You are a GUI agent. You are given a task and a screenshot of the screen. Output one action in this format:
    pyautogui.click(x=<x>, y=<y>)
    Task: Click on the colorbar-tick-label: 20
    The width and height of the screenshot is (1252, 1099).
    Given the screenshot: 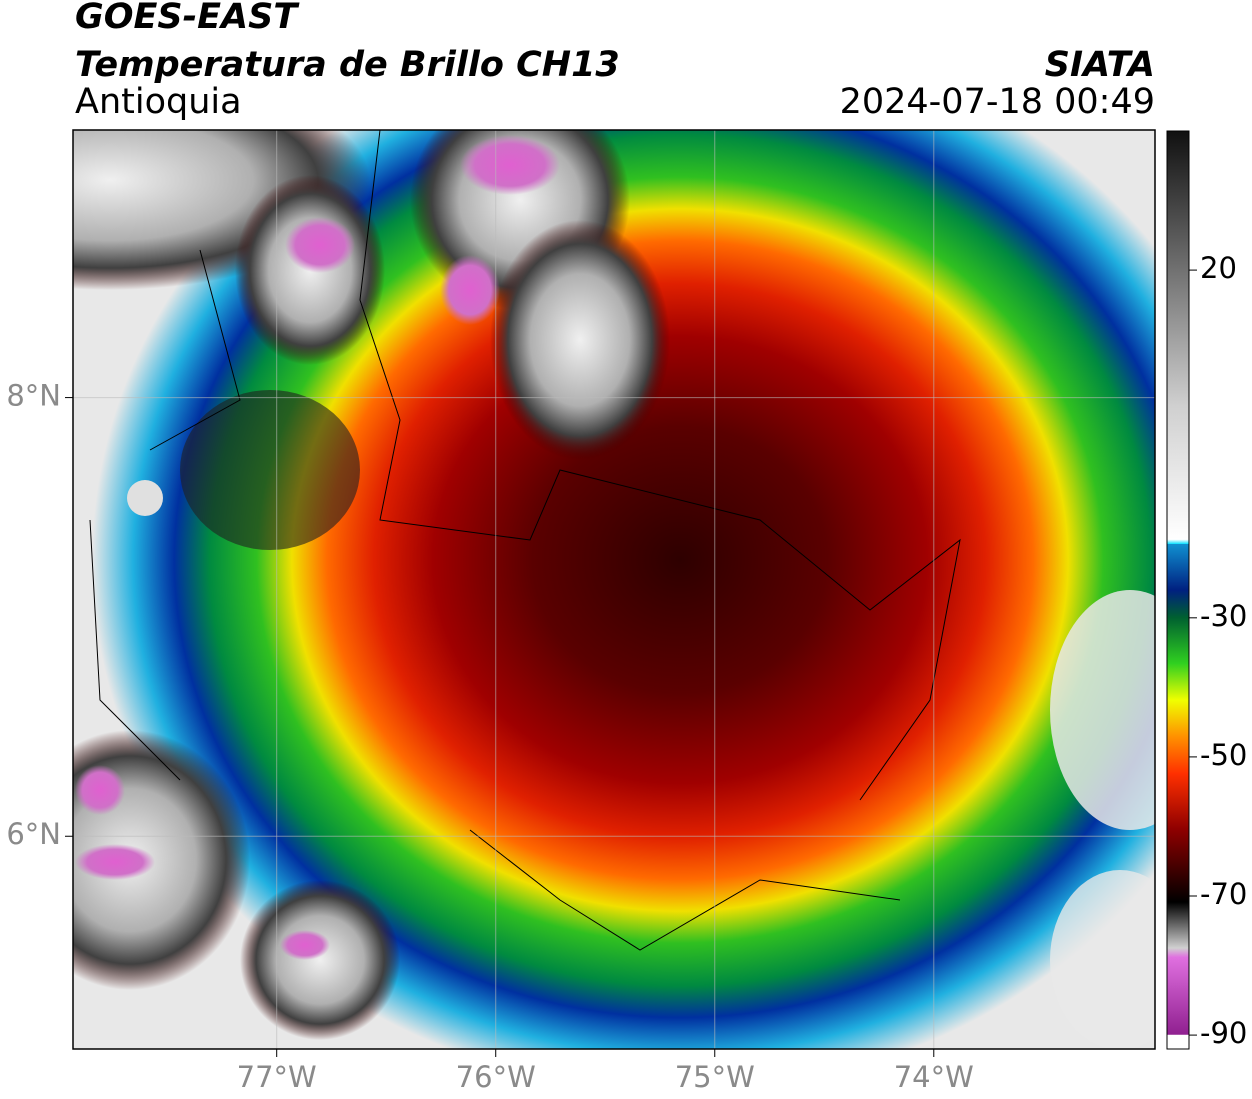 What is the action you would take?
    pyautogui.click(x=1218, y=268)
    